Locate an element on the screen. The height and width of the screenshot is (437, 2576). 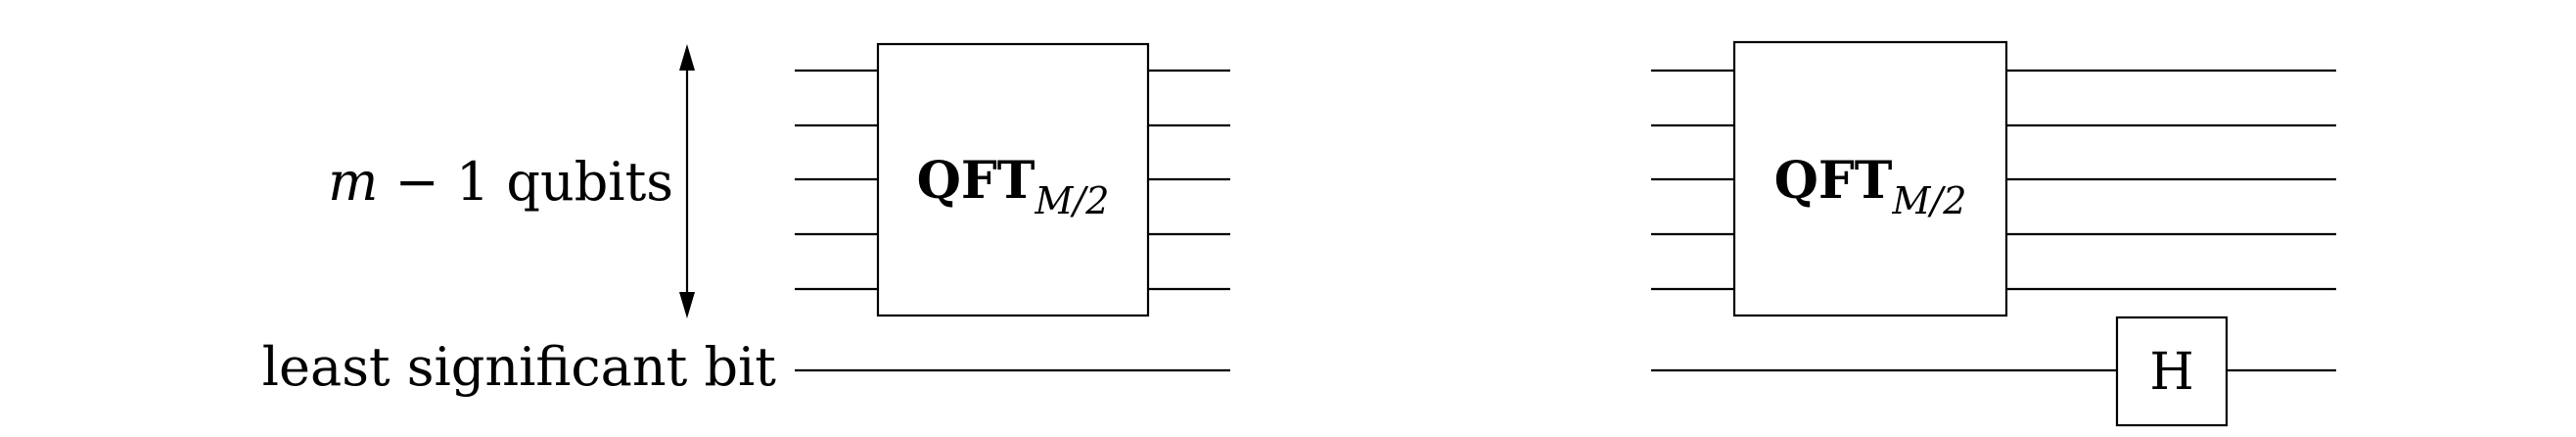
left-qft-gate: QFTM/2 is located at coordinates (1013, 180).